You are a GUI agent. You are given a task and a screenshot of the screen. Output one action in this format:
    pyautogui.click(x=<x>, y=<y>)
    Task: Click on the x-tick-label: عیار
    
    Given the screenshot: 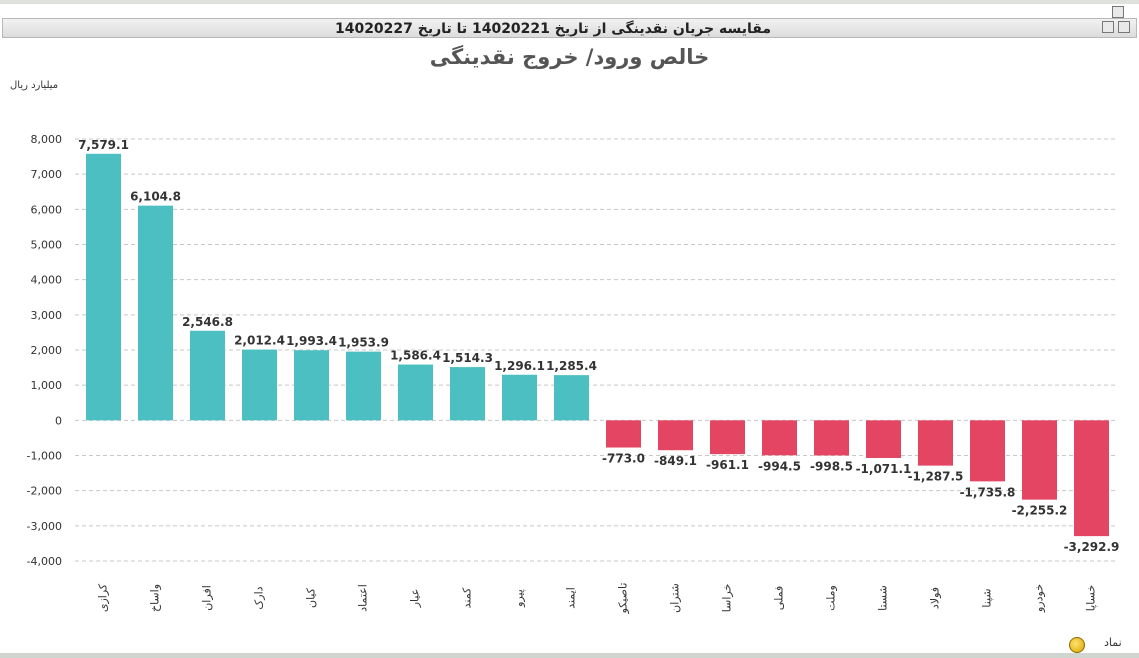 What is the action you would take?
    pyautogui.click(x=415, y=599)
    